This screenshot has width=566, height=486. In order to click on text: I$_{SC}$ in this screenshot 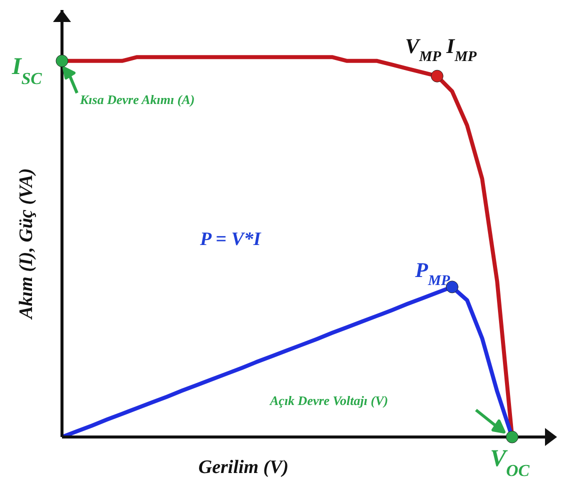, I will do `click(27, 71)`.